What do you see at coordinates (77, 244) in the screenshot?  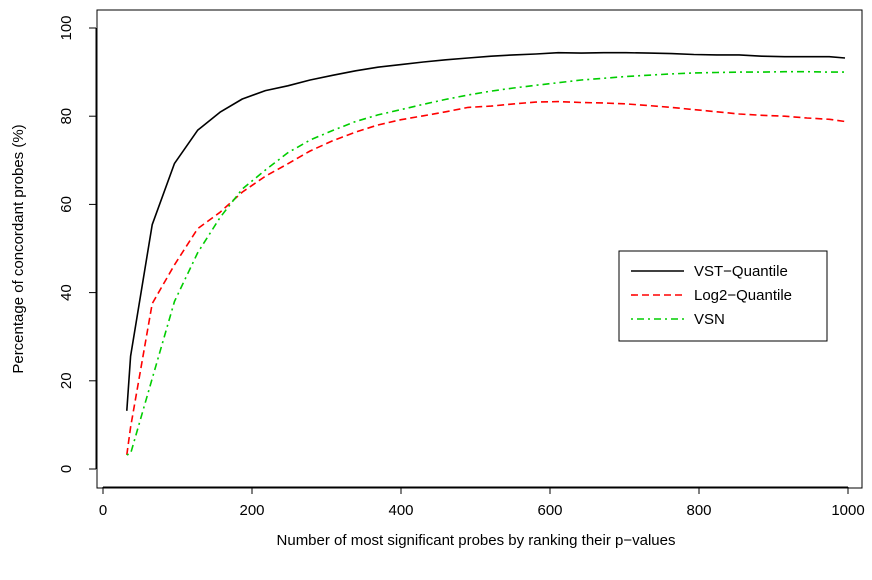 I see `y-axis: 0 20 40 60 80 100` at bounding box center [77, 244].